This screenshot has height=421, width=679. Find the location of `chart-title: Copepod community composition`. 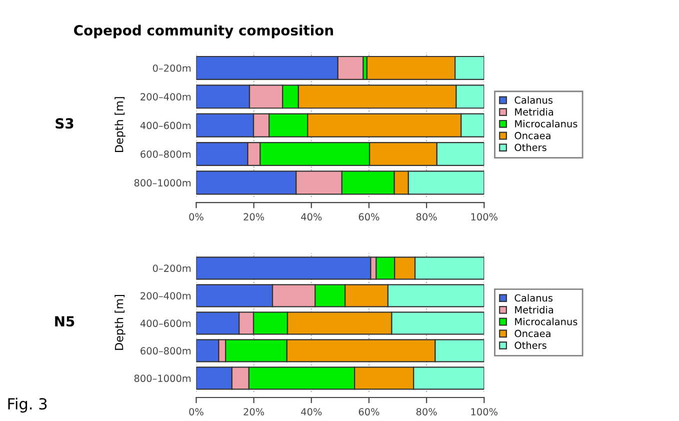

chart-title: Copepod community composition is located at coordinates (203, 31).